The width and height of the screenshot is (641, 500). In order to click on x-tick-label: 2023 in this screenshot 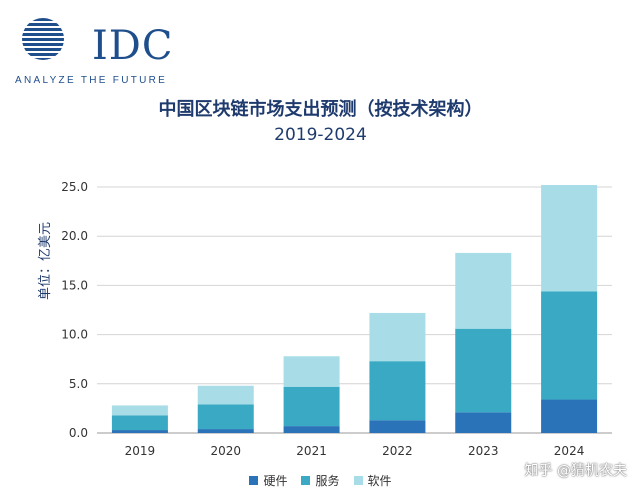, I will do `click(483, 451)`.